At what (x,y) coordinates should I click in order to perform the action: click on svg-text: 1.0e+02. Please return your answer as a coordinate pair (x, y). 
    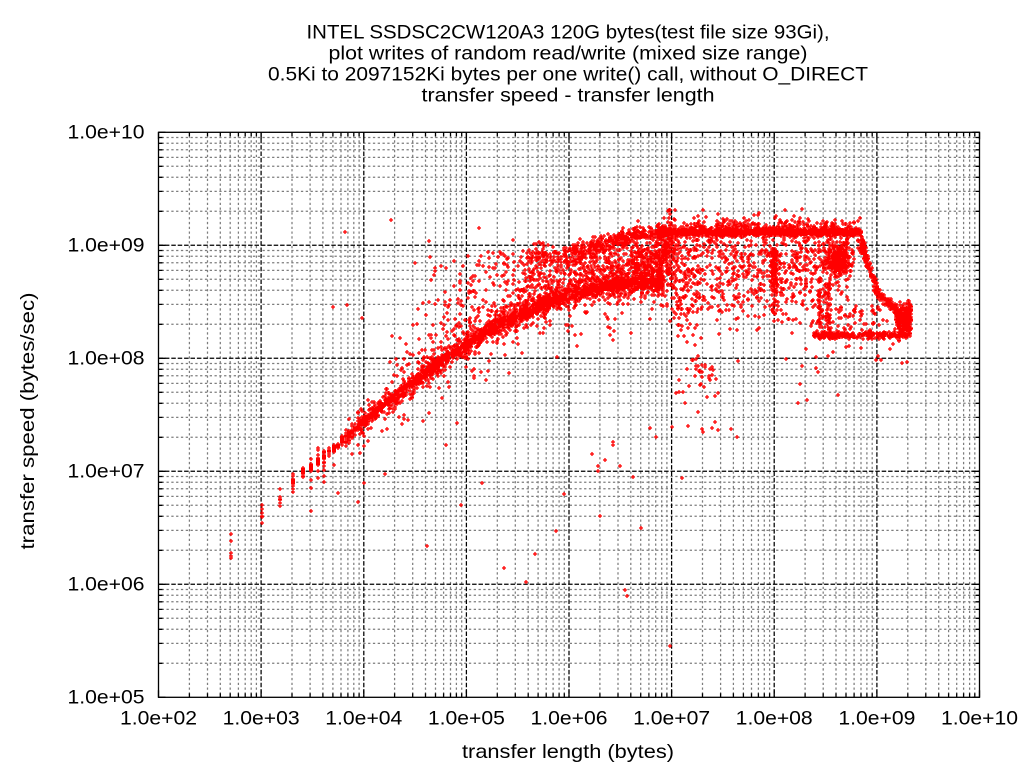
    Looking at the image, I should click on (158, 719).